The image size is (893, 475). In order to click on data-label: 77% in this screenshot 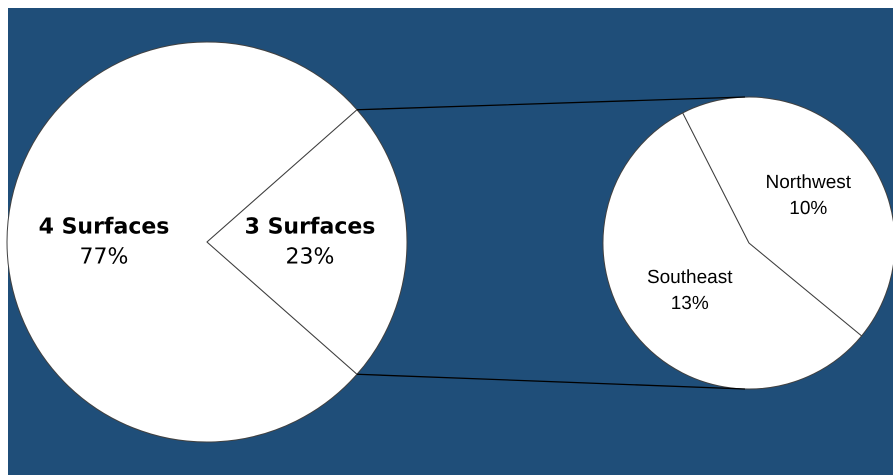, I will do `click(104, 257)`.